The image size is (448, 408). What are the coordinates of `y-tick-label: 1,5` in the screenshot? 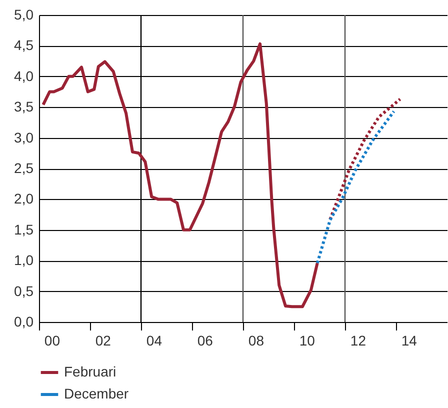 It's located at (24, 229).